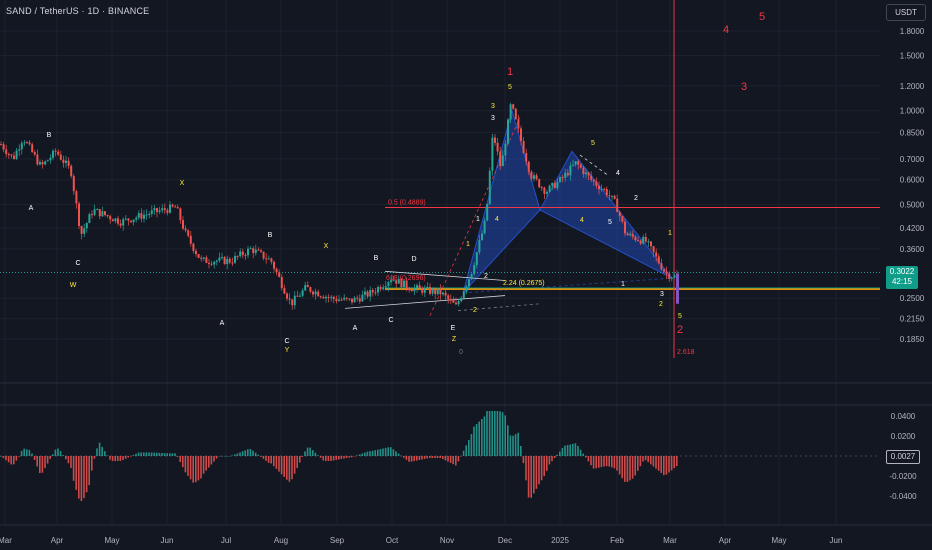 The width and height of the screenshot is (932, 550). I want to click on wave-label: 4, so click(497, 219).